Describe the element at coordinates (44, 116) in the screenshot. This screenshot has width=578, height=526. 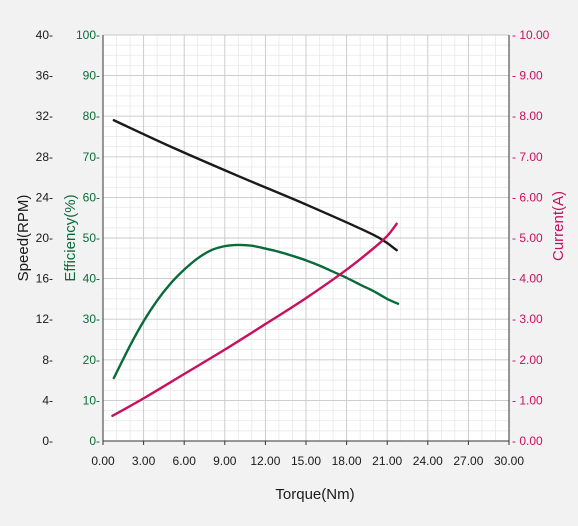
I see `speed-tick-label: 32-` at that location.